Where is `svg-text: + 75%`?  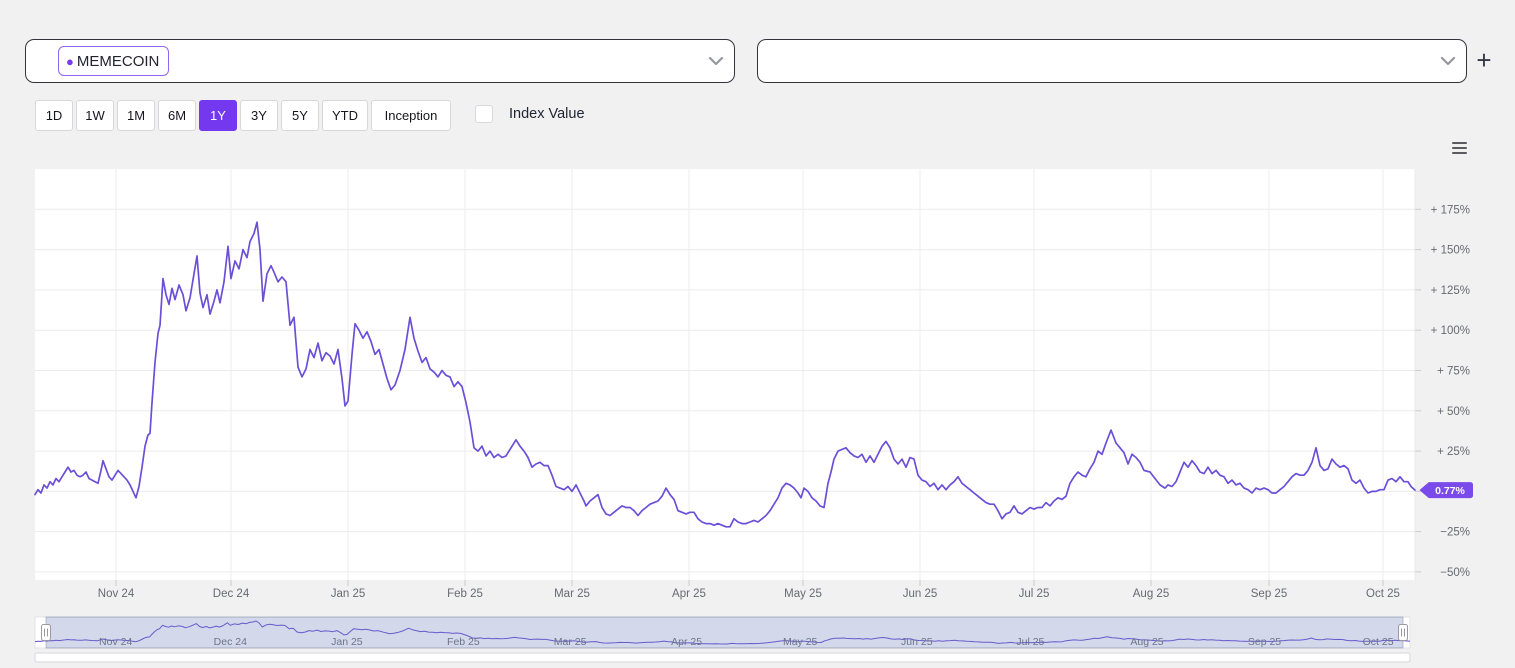
svg-text: + 75% is located at coordinates (1453, 372).